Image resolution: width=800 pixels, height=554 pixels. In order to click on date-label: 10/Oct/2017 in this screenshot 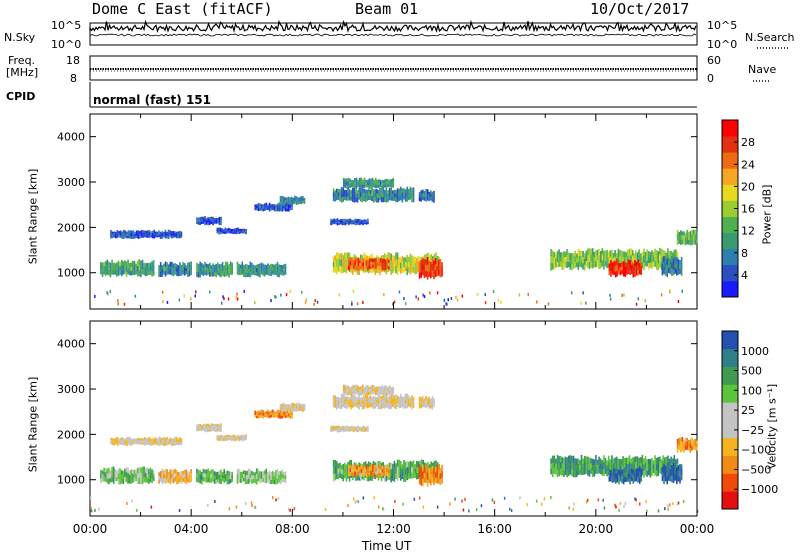, I will do `click(640, 9)`.